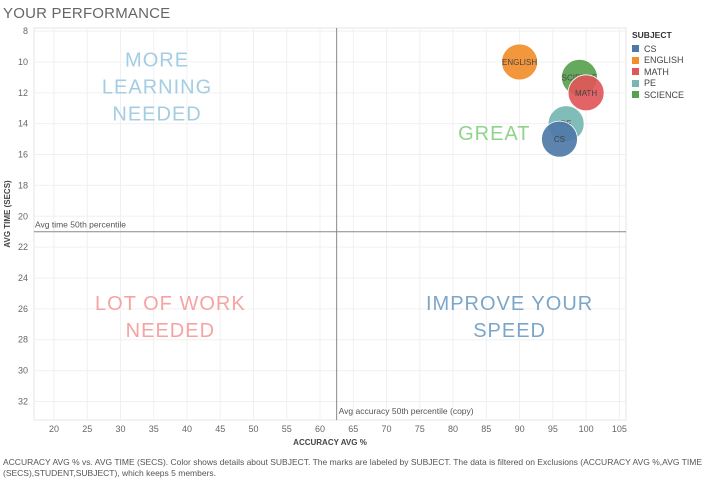  Describe the element at coordinates (23, 124) in the screenshot. I see `y-tick-label: 14` at that location.